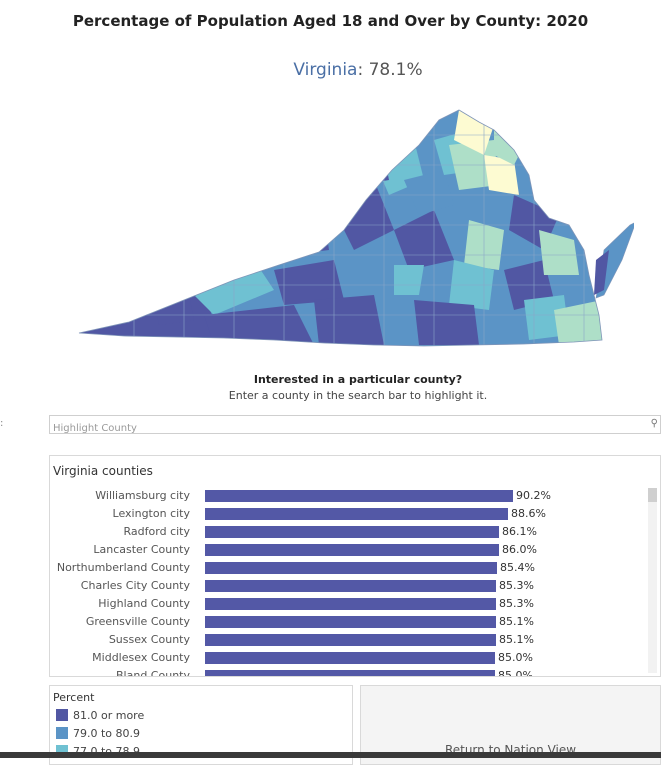  I want to click on county-name: Northumberland County, so click(123, 567).